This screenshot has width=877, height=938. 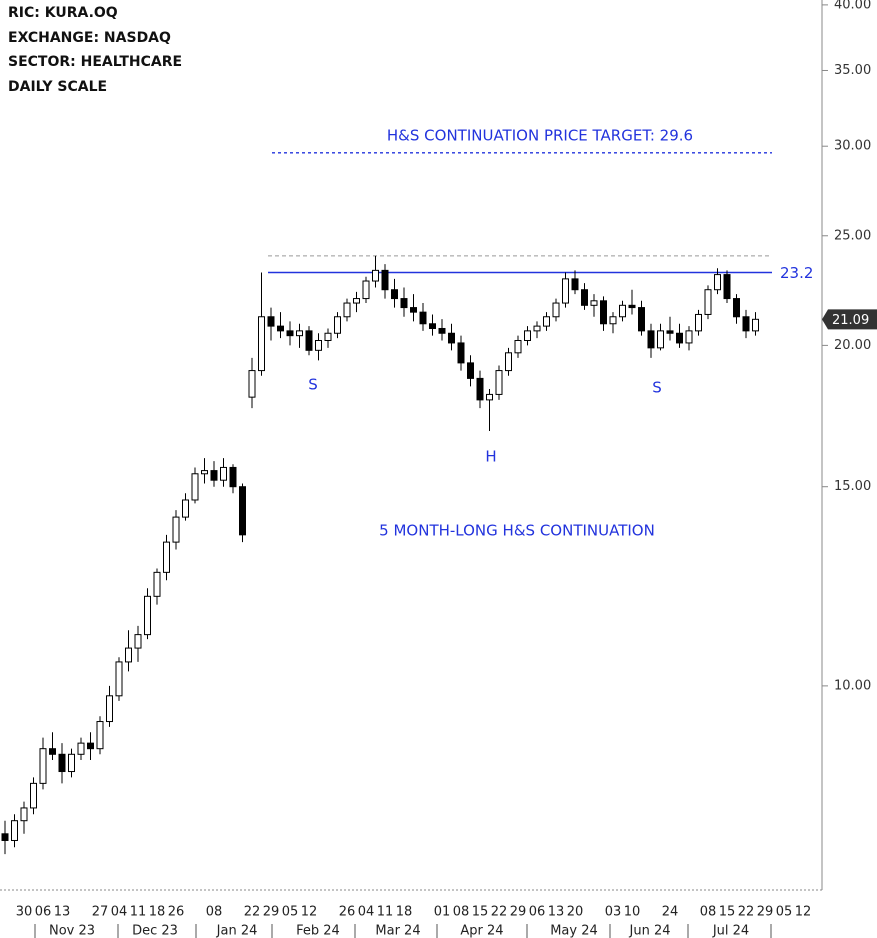 I want to click on month-label: Jan 24, so click(x=237, y=931).